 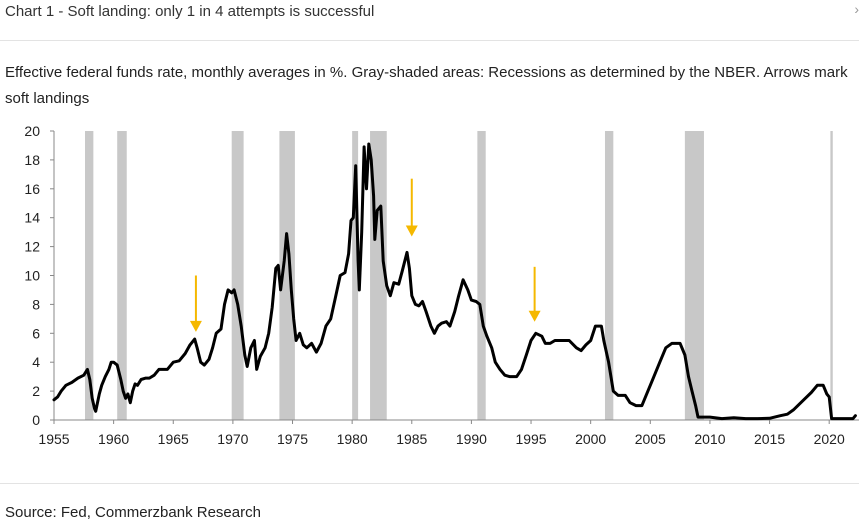 I want to click on x-tick-label: 1960, so click(x=113, y=439).